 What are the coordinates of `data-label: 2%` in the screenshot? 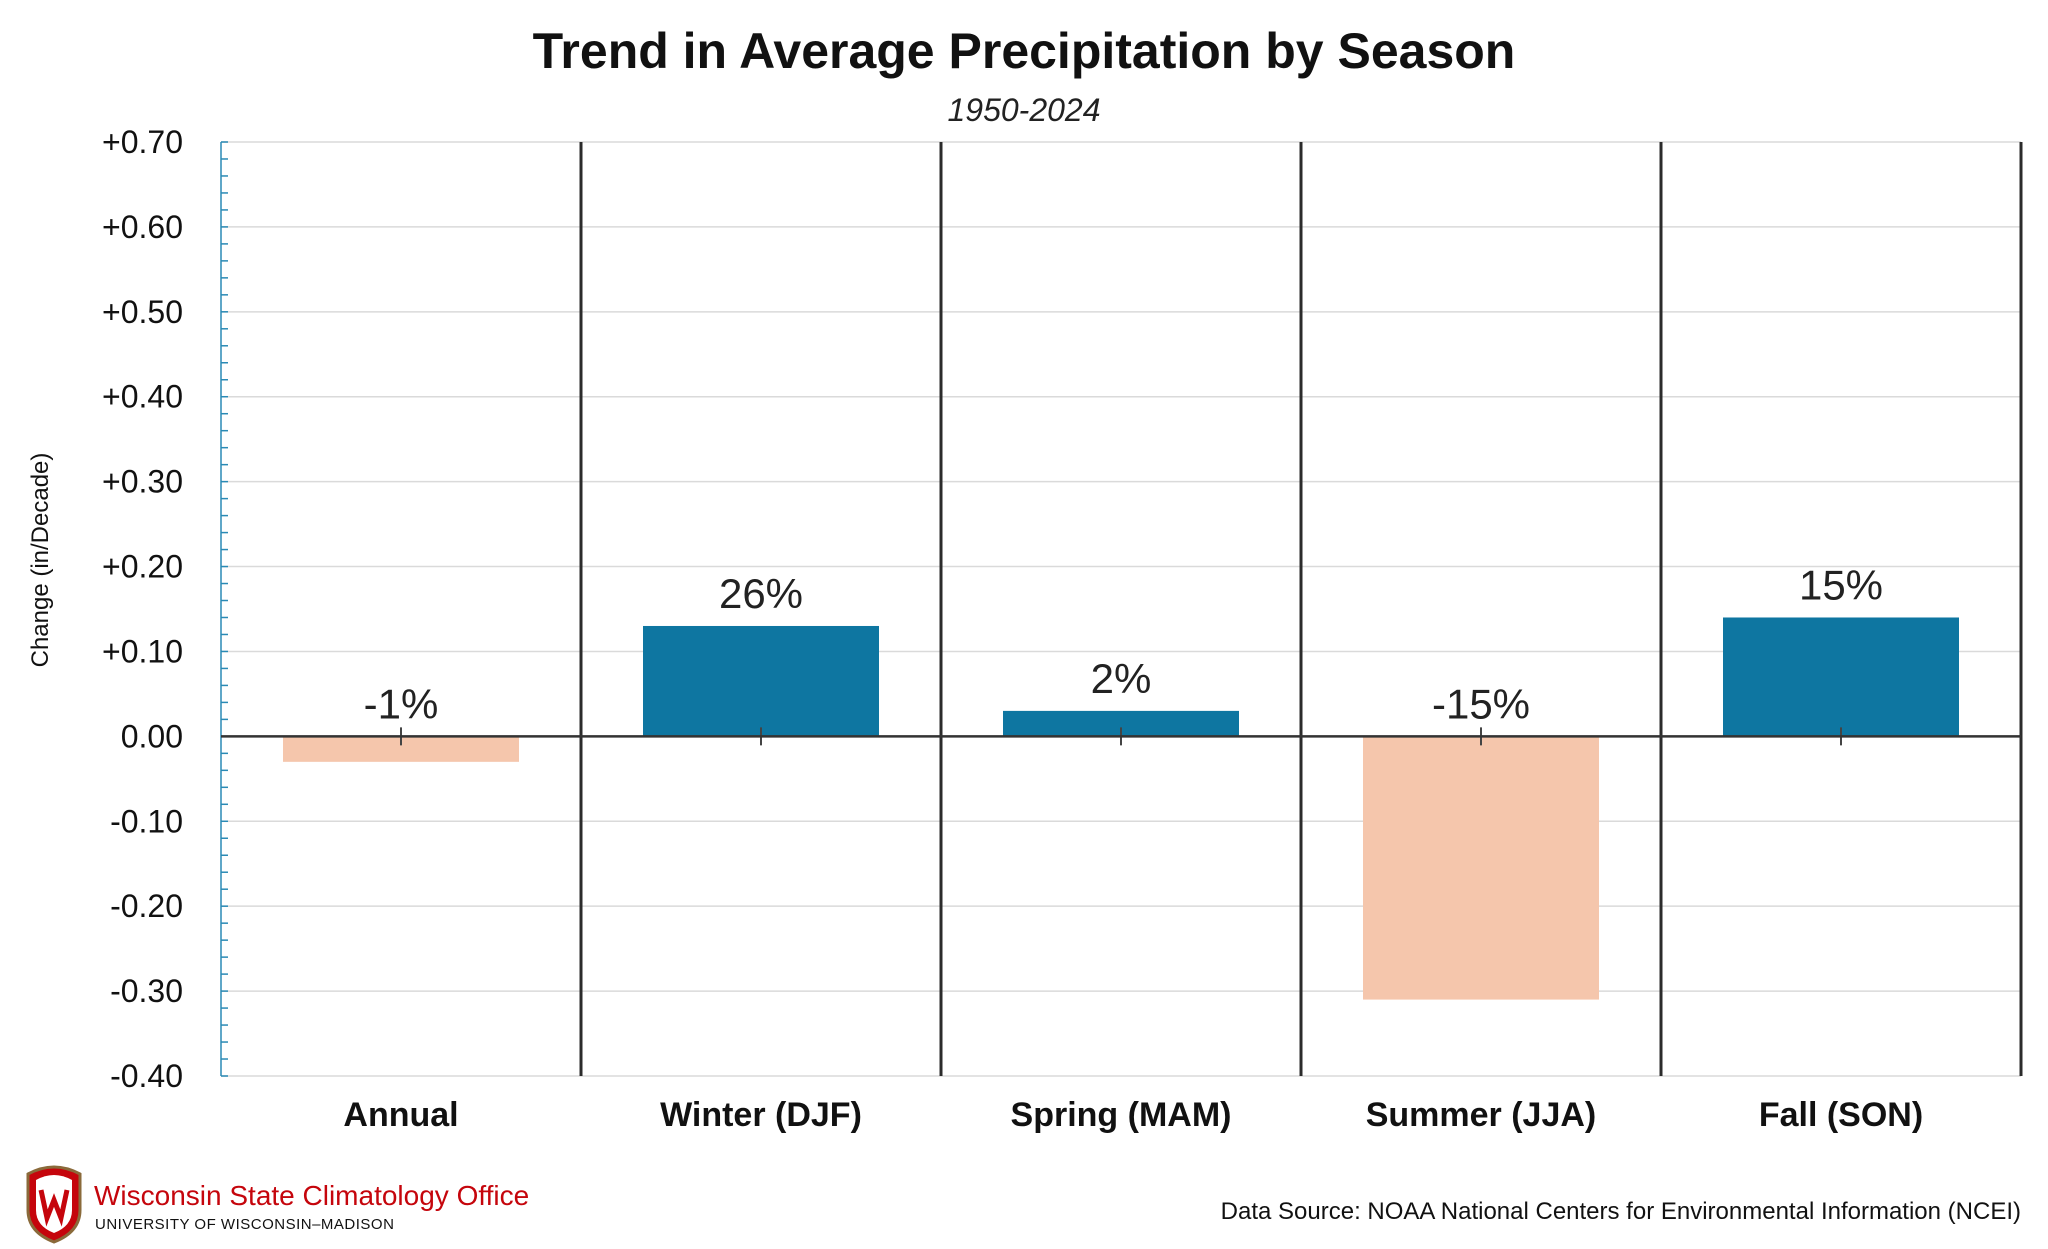 It's located at (1121, 678).